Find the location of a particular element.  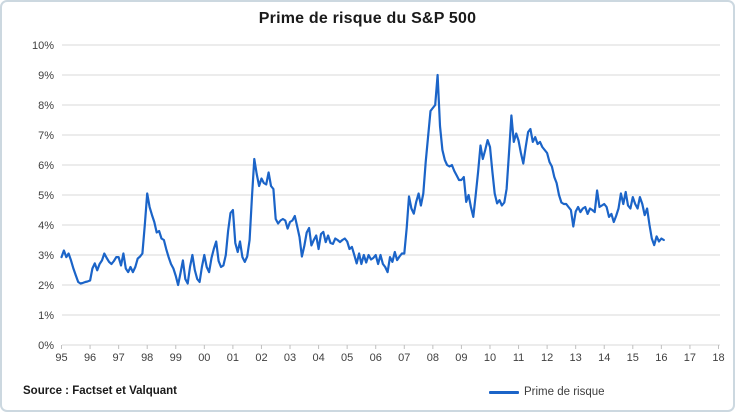

x-axis-label: 97 is located at coordinates (119, 358).